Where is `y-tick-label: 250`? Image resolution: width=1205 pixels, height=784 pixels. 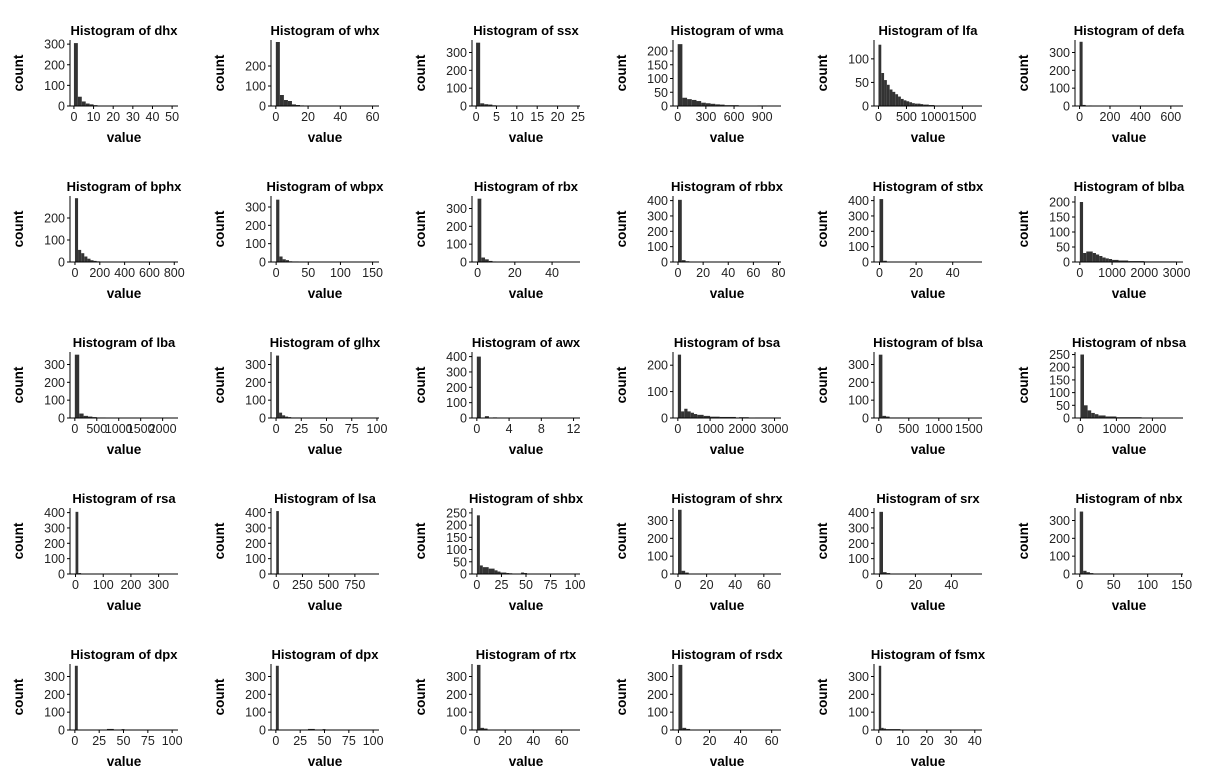 y-tick-label: 250 is located at coordinates (1059, 355).